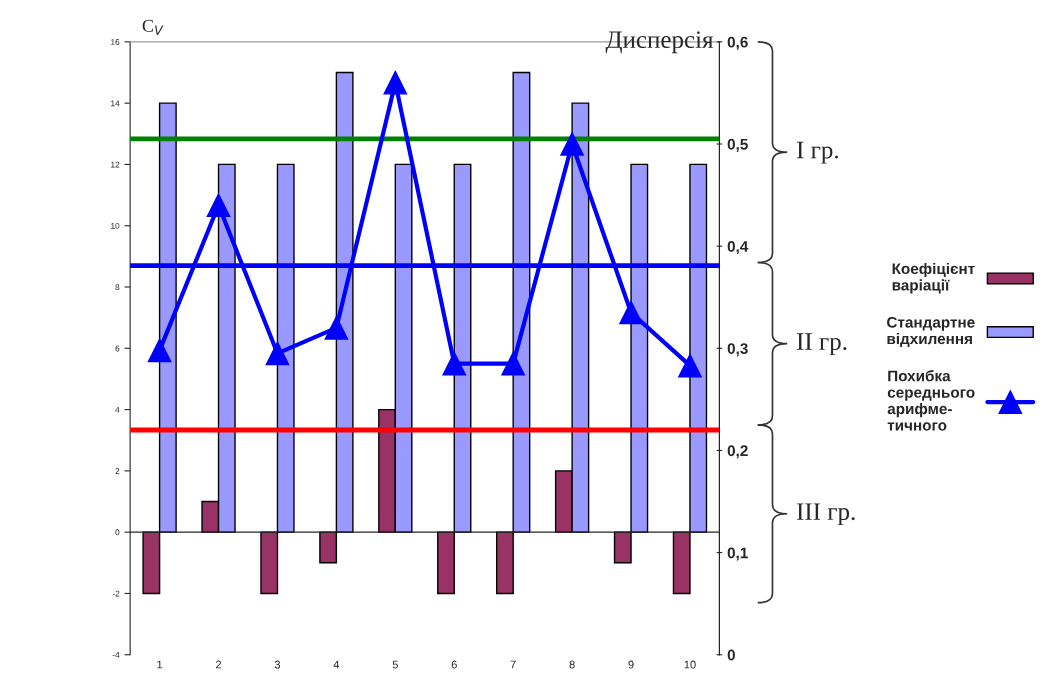  What do you see at coordinates (395, 664) in the screenshot?
I see `x-tick-label: 5` at bounding box center [395, 664].